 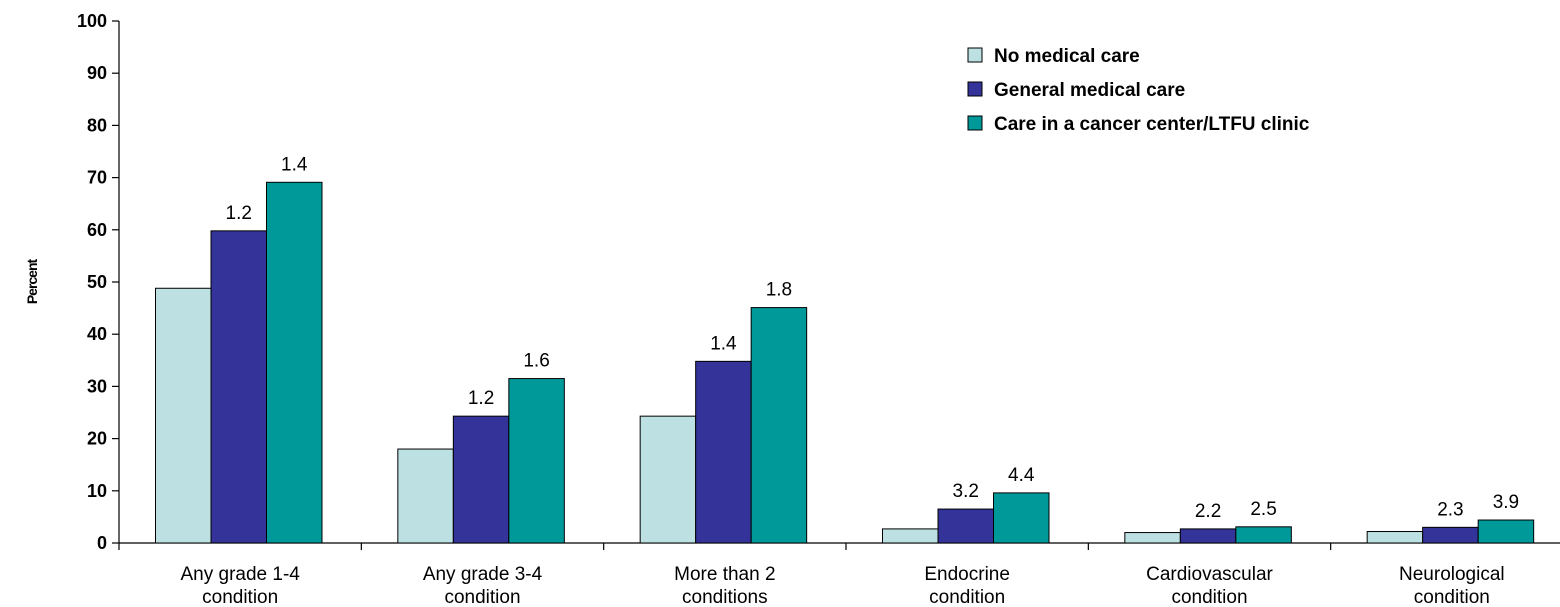 I want to click on legend-label: General medical care, so click(x=1089, y=90).